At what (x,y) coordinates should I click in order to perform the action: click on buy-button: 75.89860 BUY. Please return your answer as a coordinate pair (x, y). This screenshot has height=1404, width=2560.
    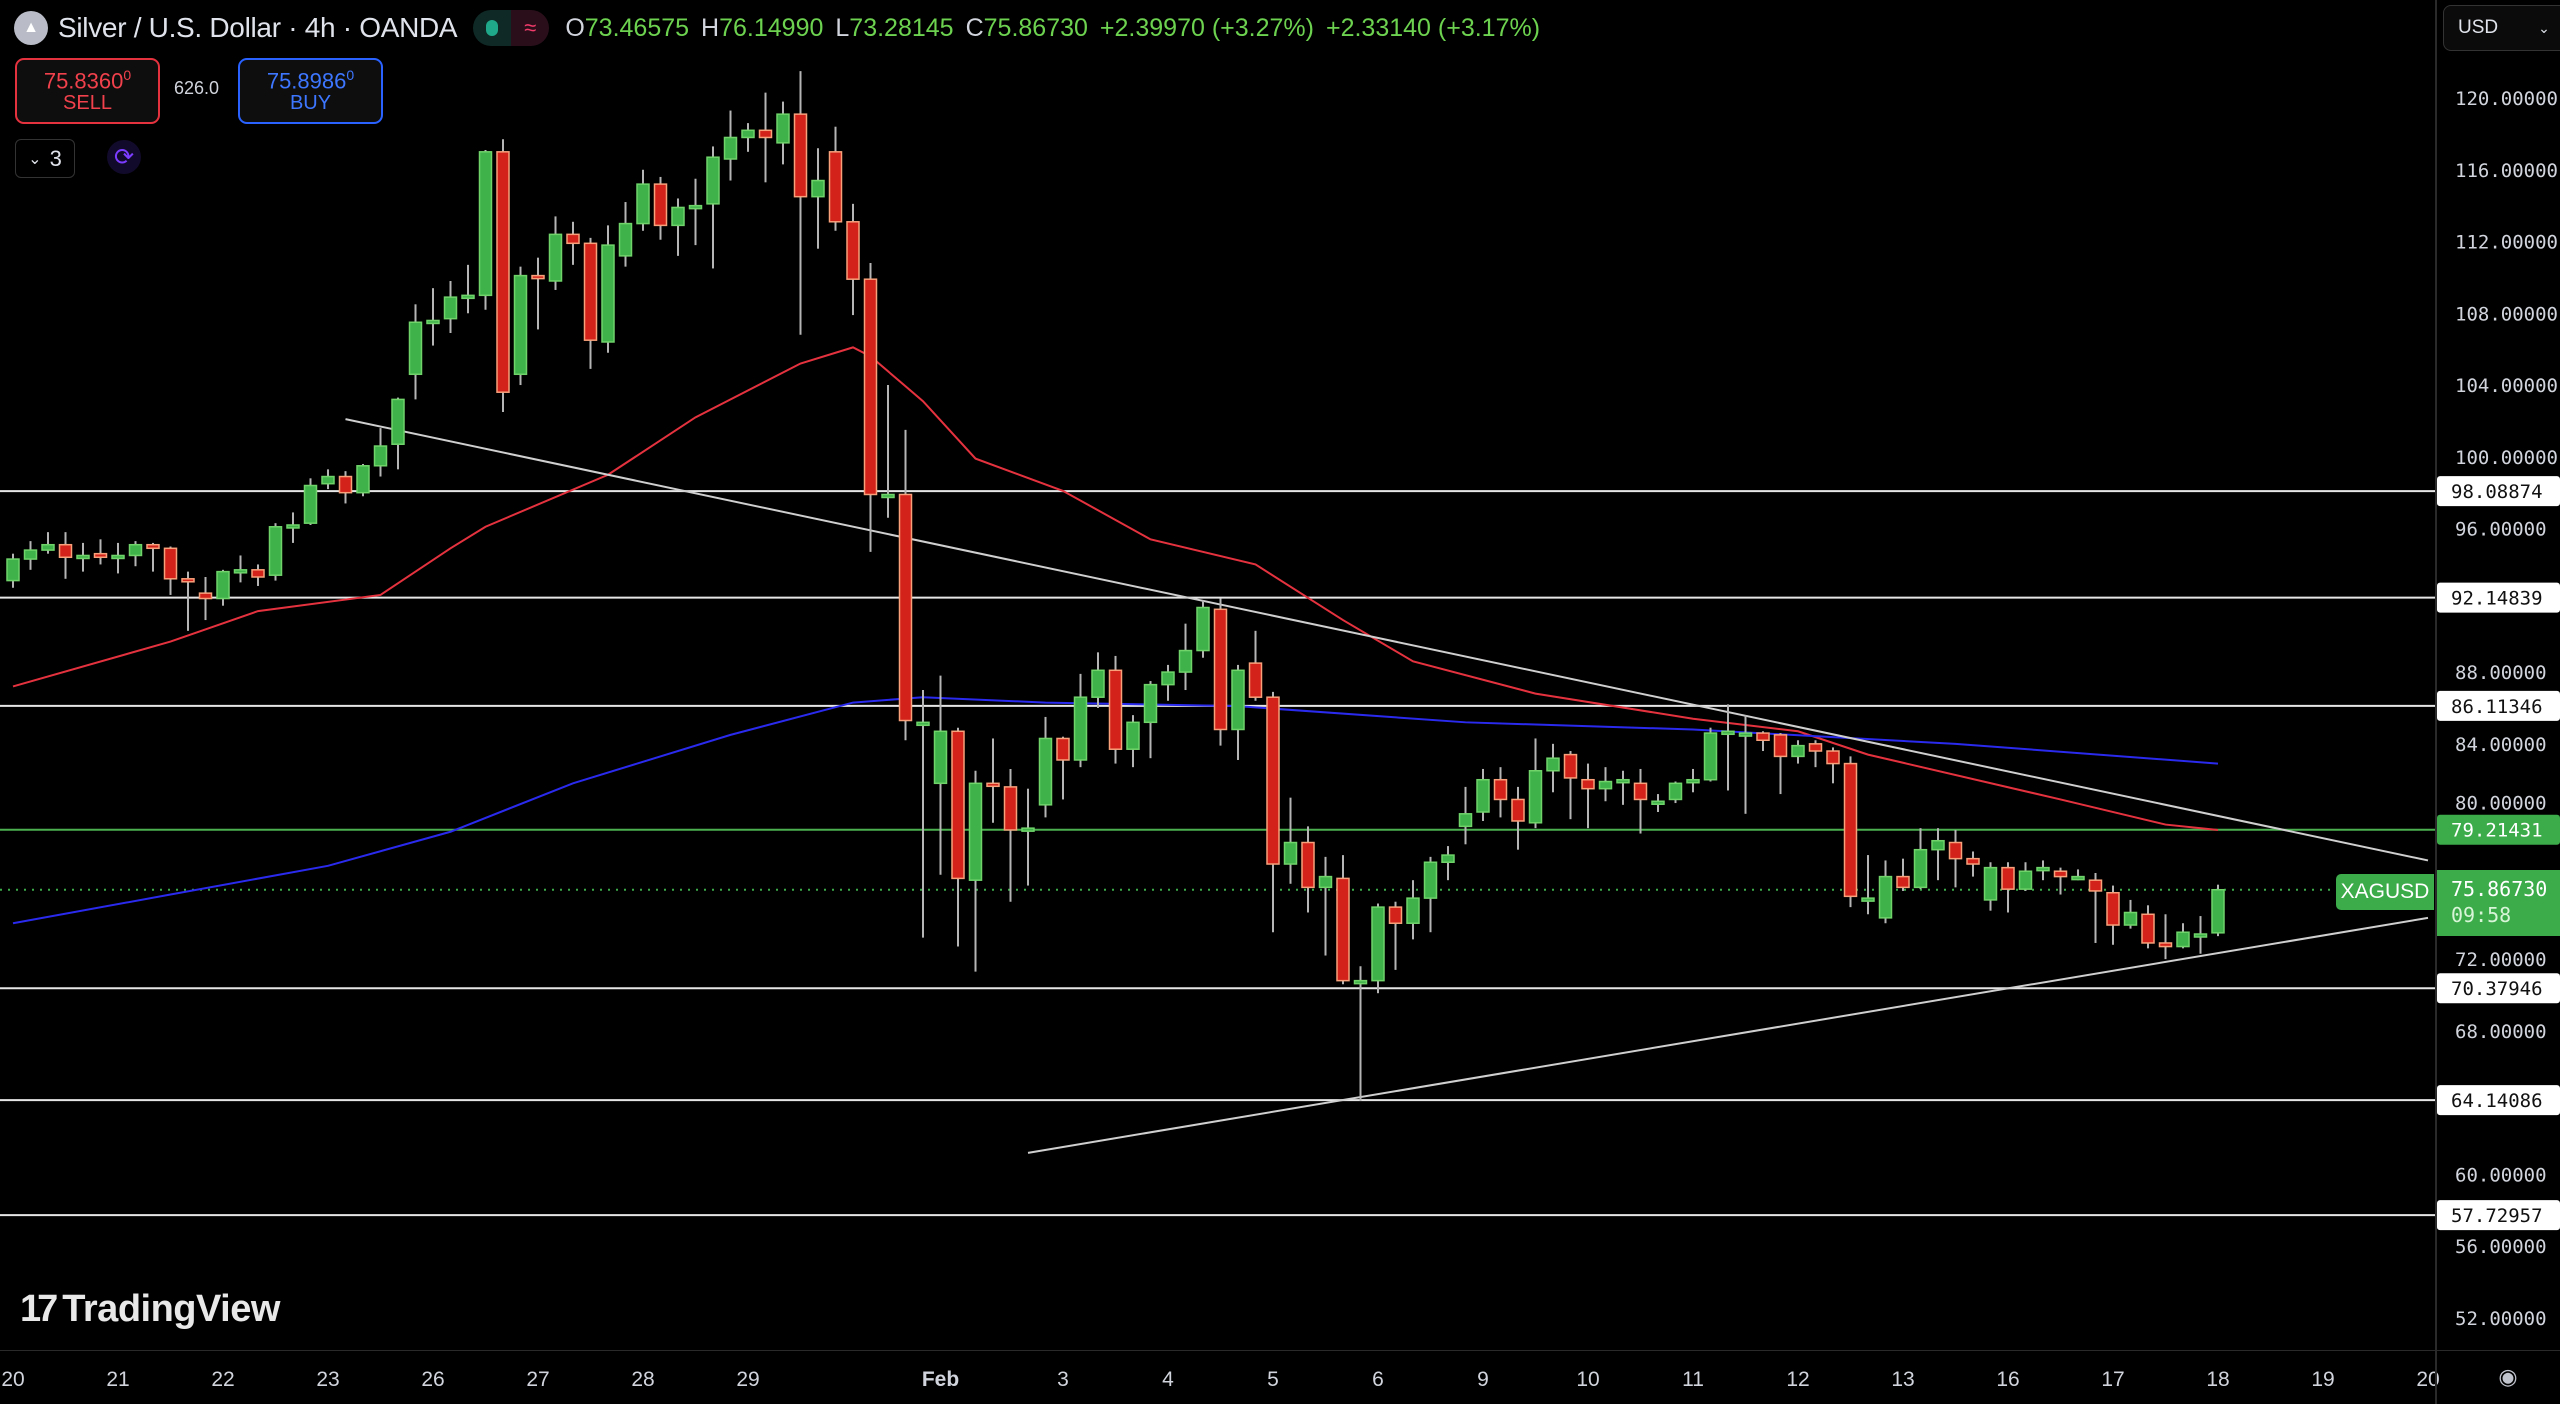
    Looking at the image, I should click on (310, 91).